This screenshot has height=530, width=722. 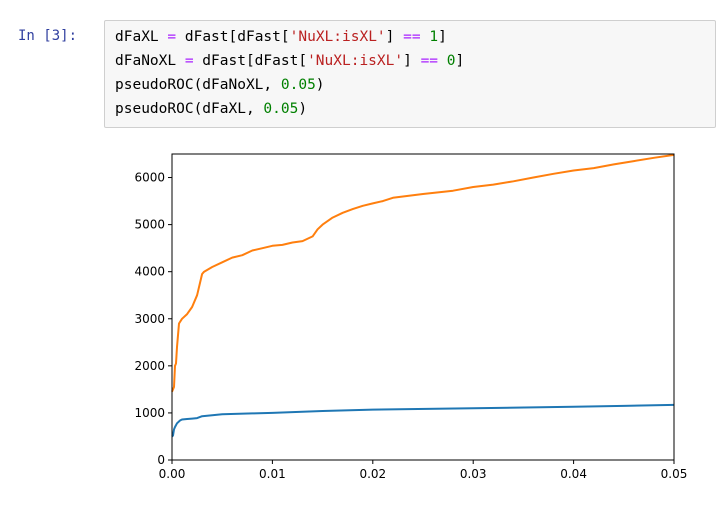 I want to click on y-tick-label: 0, so click(x=161, y=460).